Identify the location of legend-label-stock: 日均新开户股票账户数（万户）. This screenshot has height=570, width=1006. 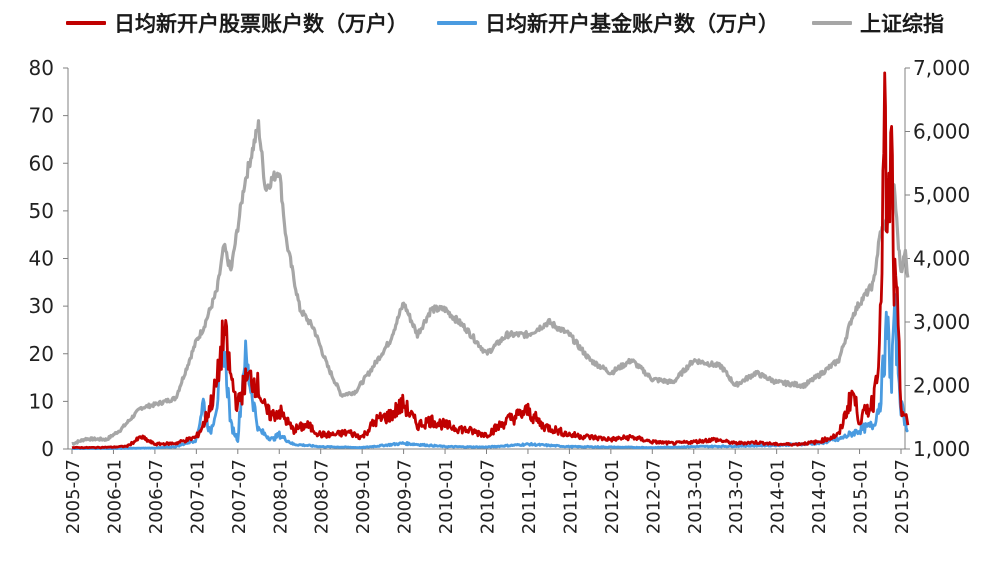
(261, 24).